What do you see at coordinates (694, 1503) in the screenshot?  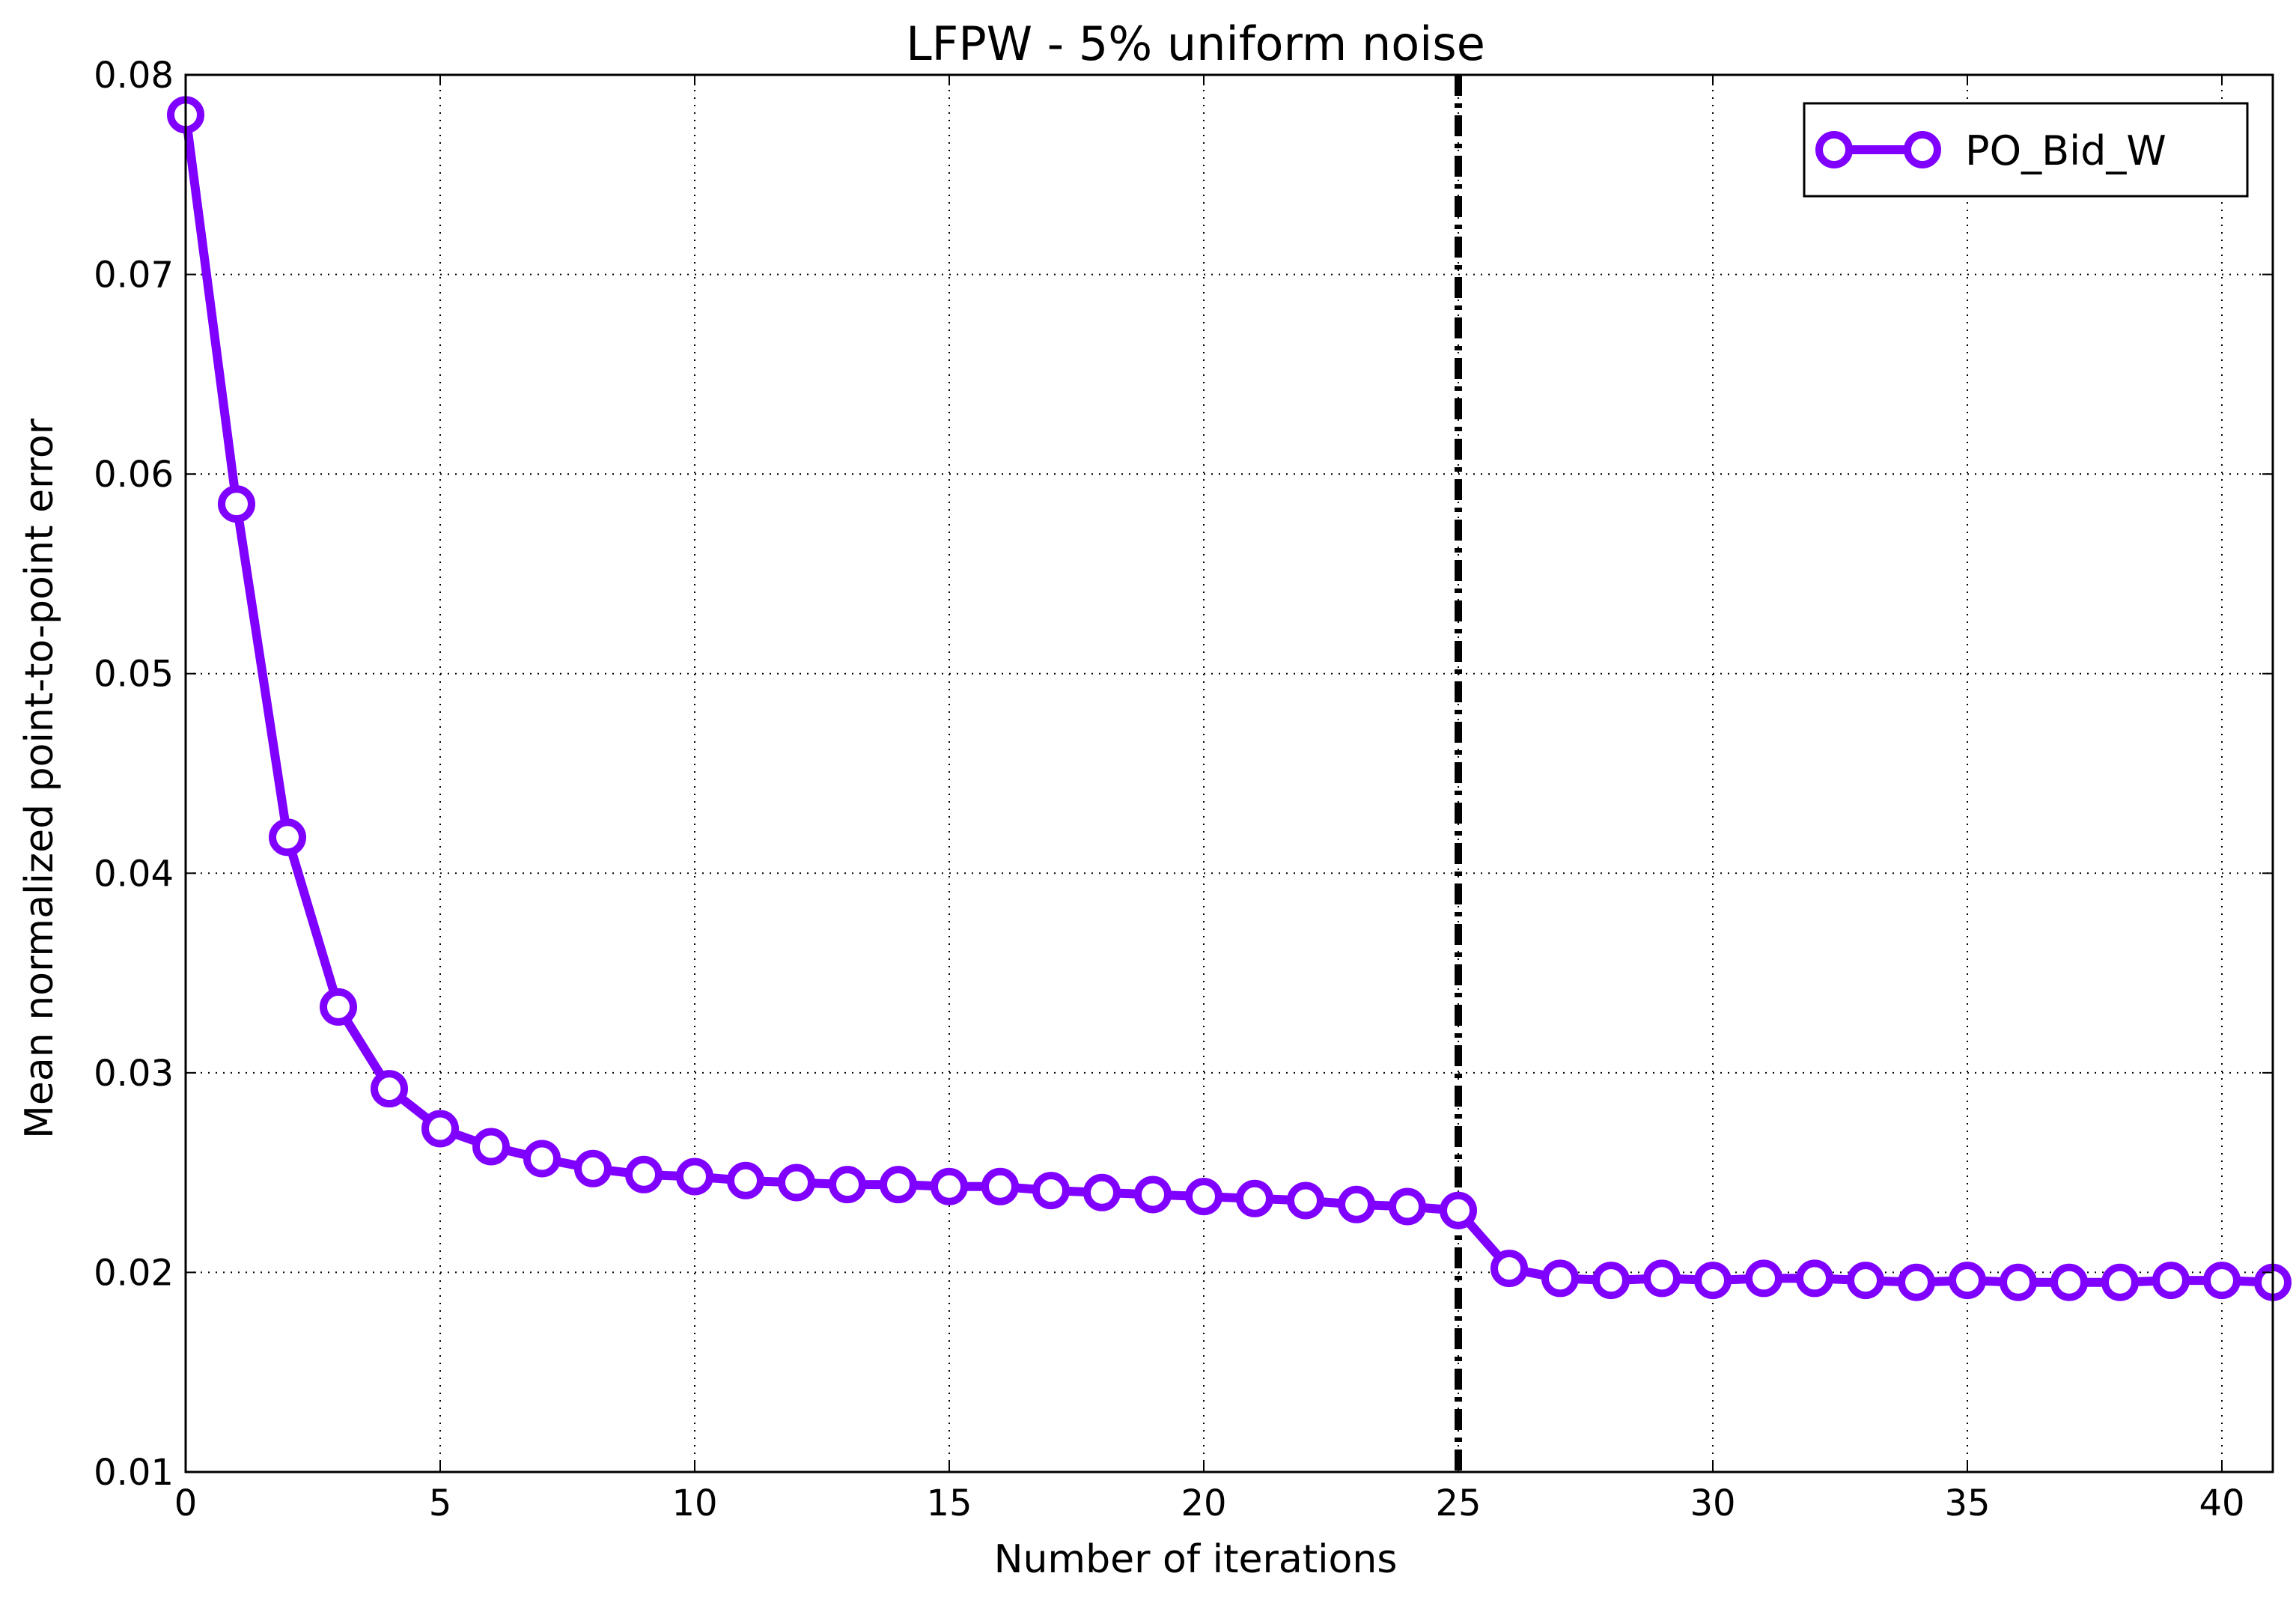 I see `x-tick-label: 10` at bounding box center [694, 1503].